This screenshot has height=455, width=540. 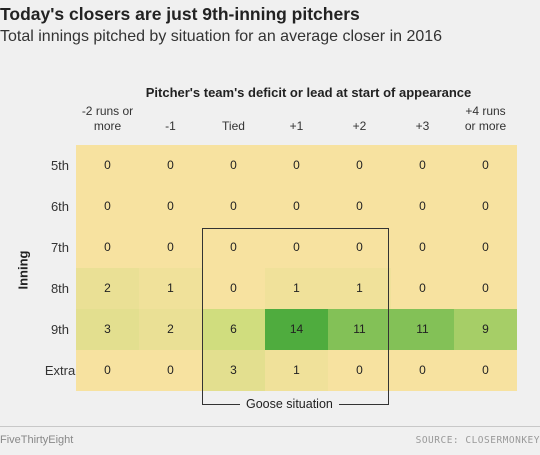 I want to click on column-label-2: -1, so click(x=170, y=126).